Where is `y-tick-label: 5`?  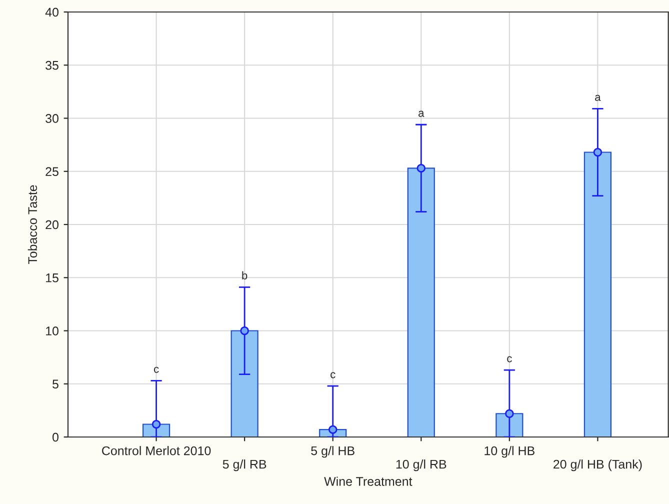
y-tick-label: 5 is located at coordinates (55, 384).